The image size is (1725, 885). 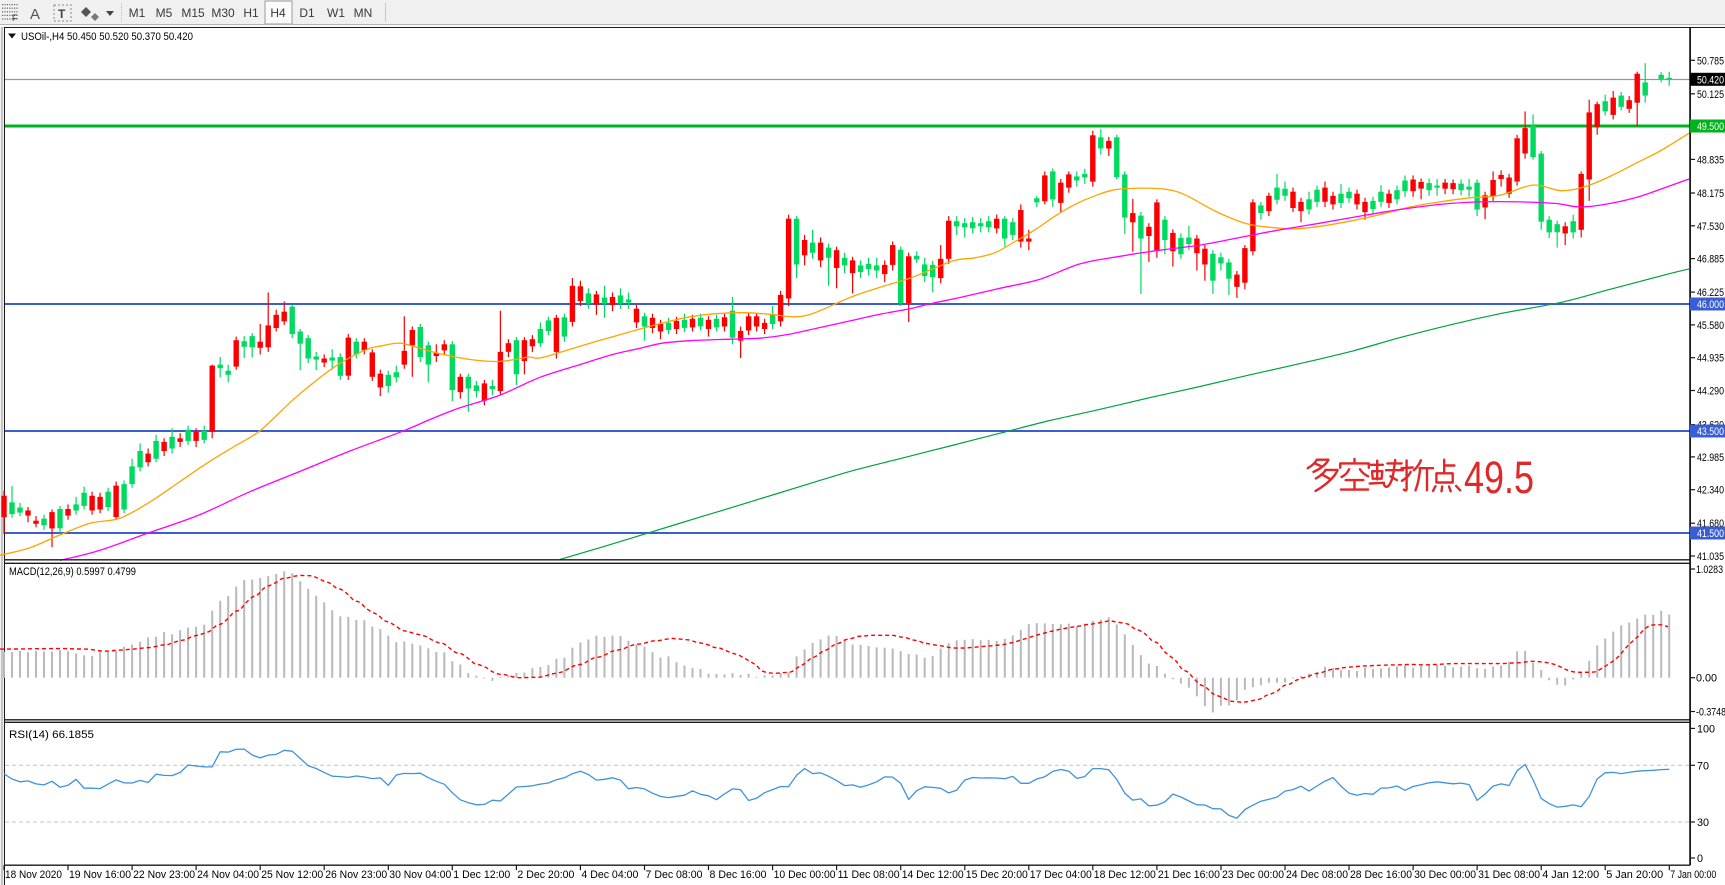 What do you see at coordinates (363, 13) in the screenshot?
I see `svg-text: MN` at bounding box center [363, 13].